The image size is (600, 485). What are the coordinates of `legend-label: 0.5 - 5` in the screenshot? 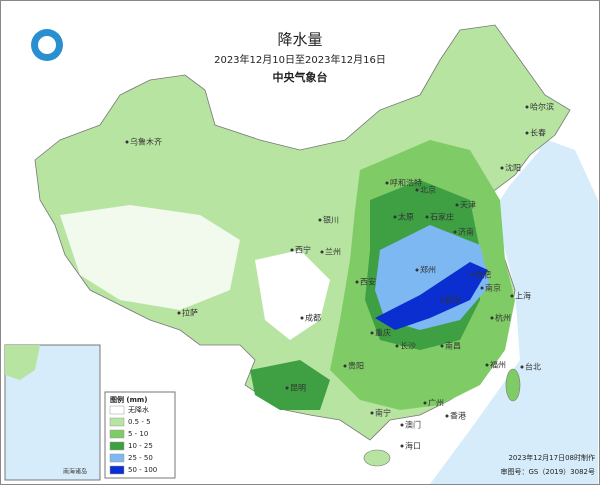 It's located at (139, 422).